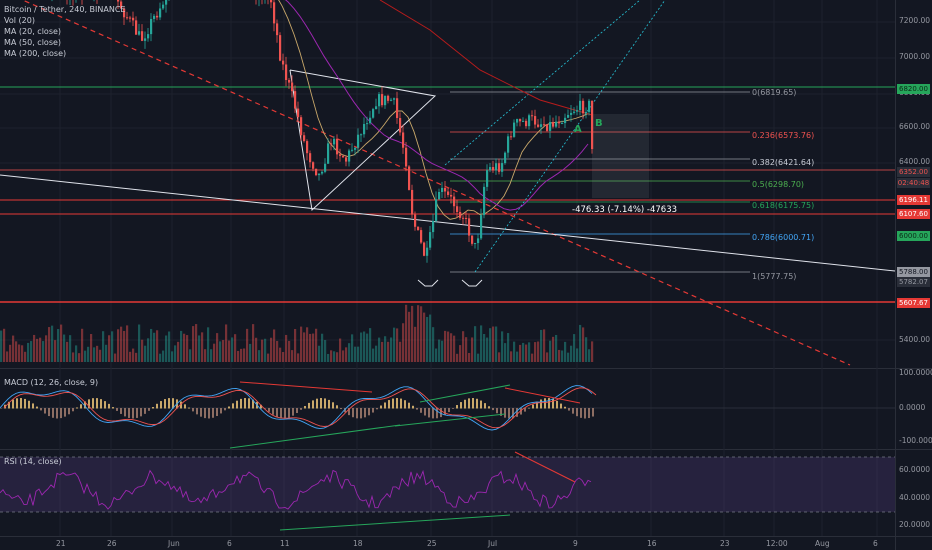  Describe the element at coordinates (783, 237) in the screenshot. I see `fib-level-label: 0.786(6000.71)` at that location.